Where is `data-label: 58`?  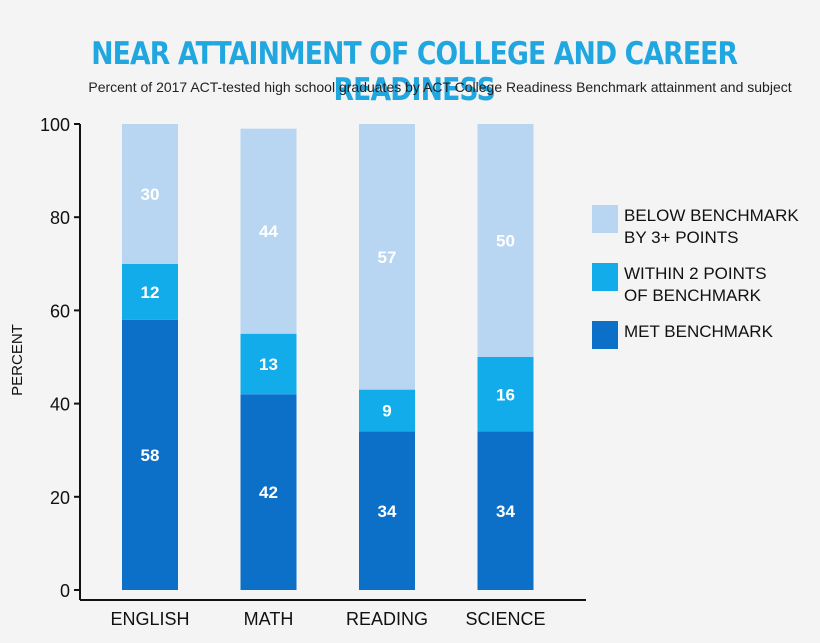 data-label: 58 is located at coordinates (150, 455).